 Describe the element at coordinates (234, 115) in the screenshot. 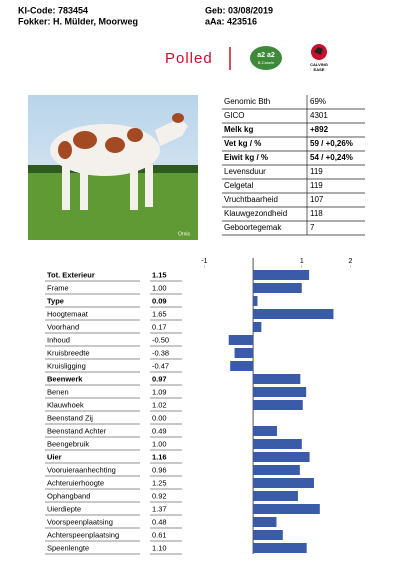

I see `info-label: GICO` at that location.